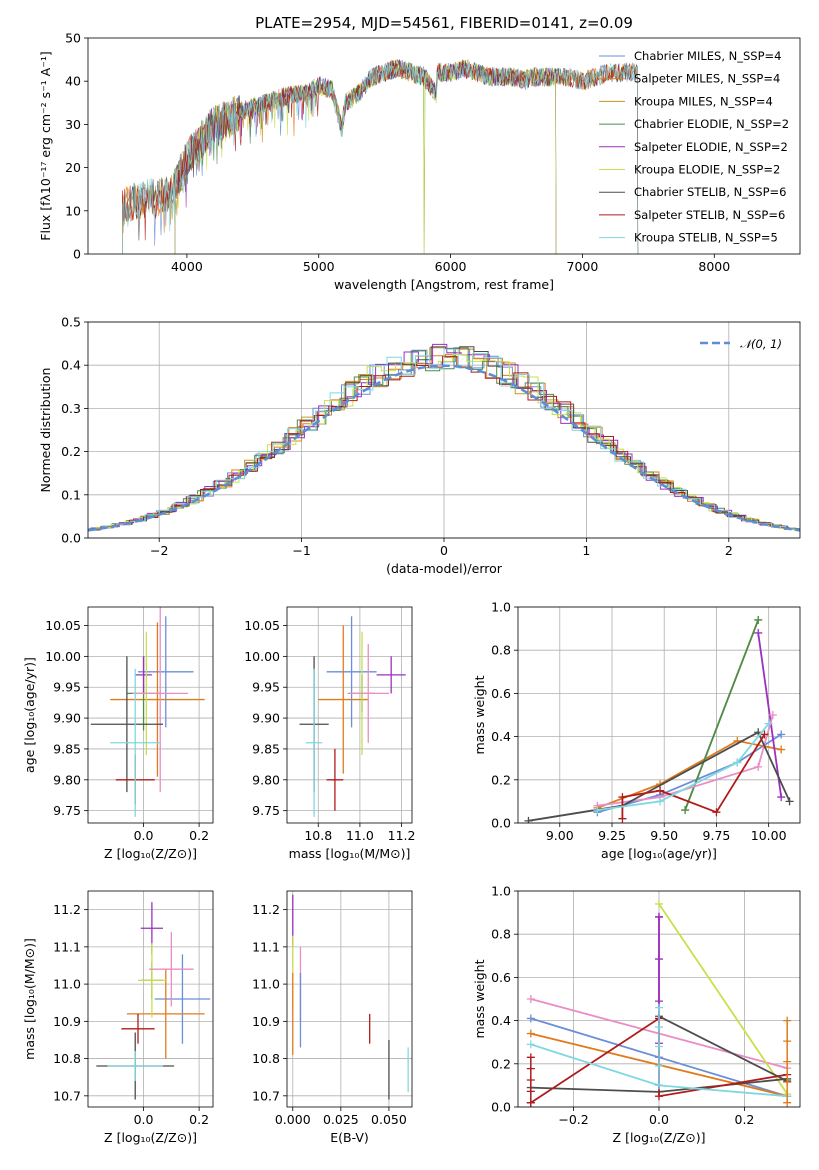  I want to click on y-tick-label: 30, so click(73, 124).